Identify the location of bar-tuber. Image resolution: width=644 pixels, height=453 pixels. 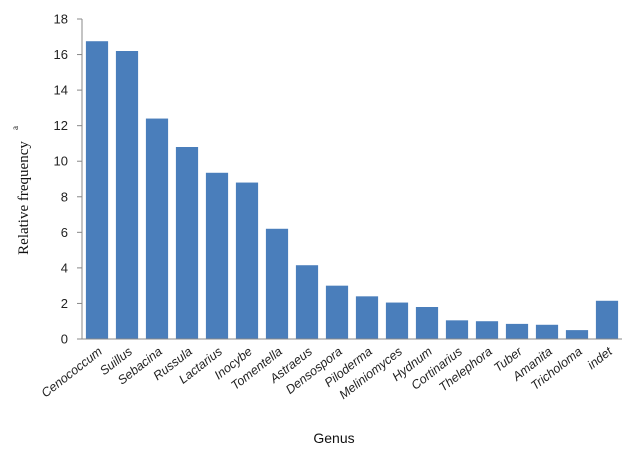
(517, 331).